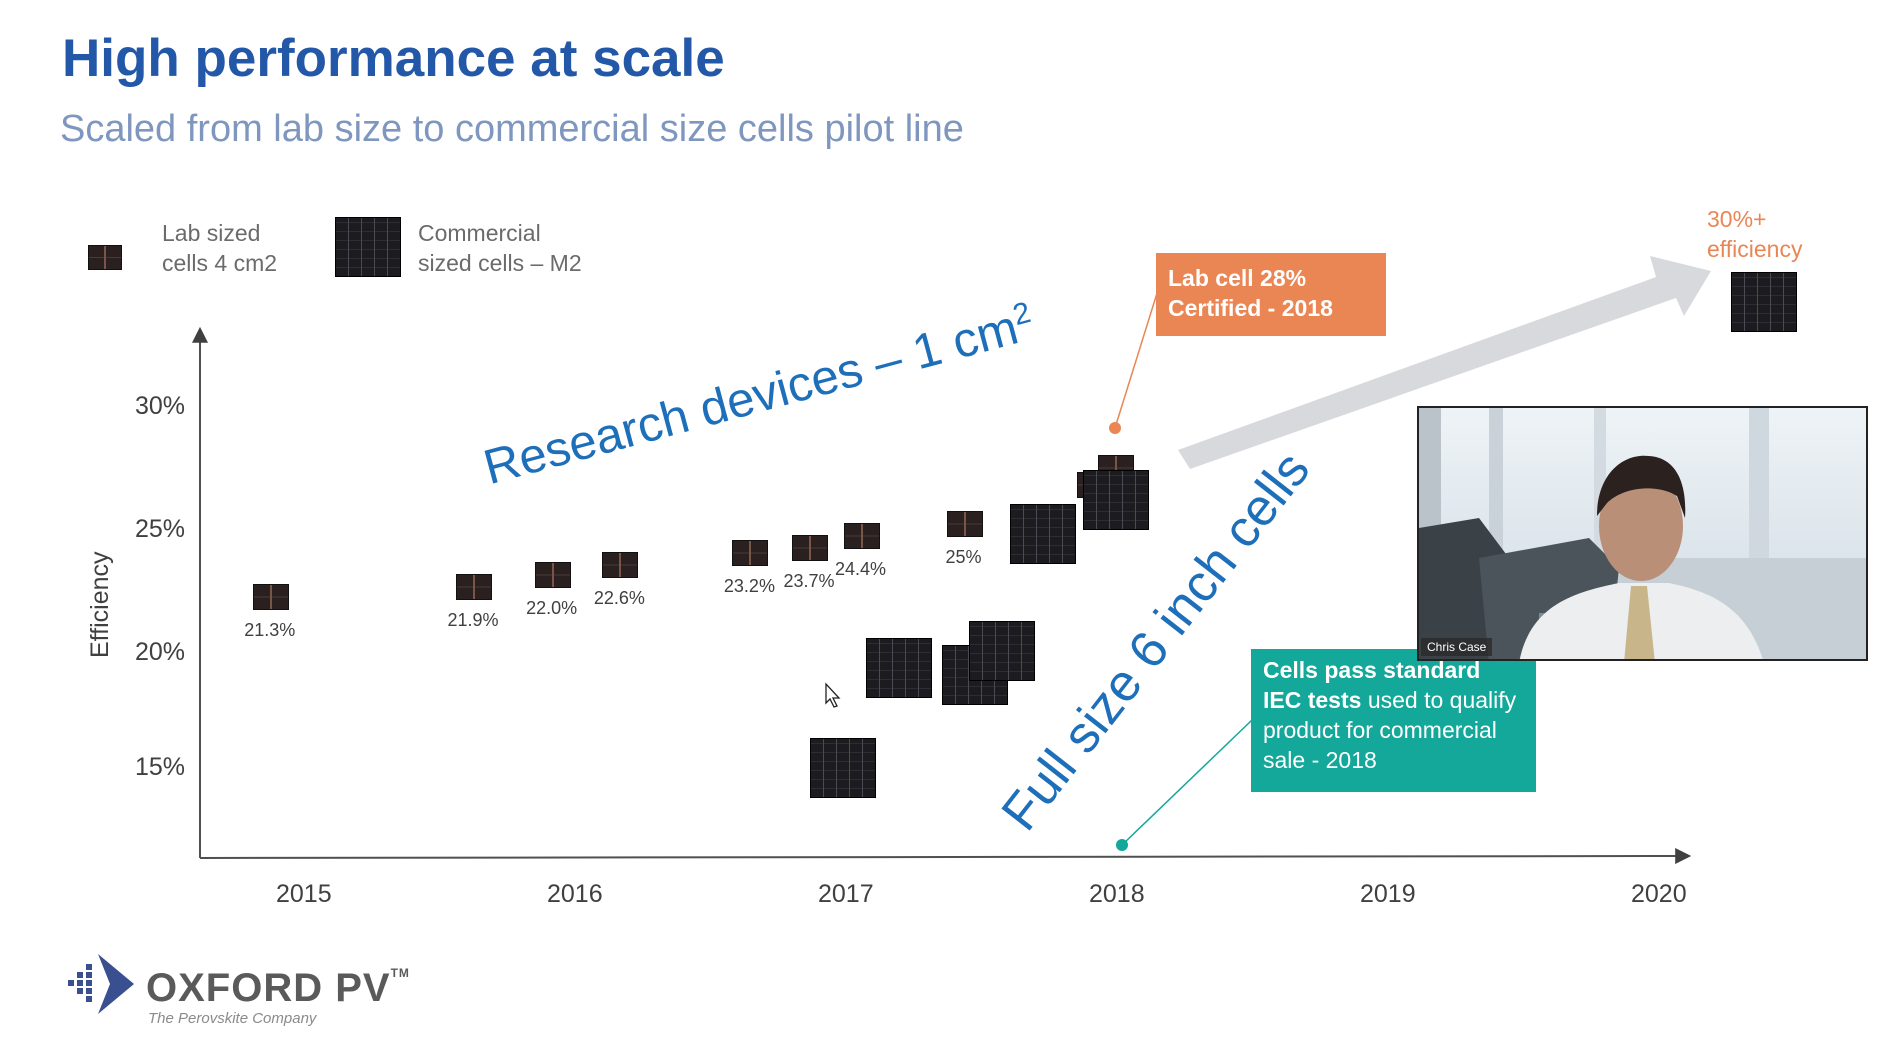  Describe the element at coordinates (749, 586) in the screenshot. I see `data-label: 23.2%` at that location.